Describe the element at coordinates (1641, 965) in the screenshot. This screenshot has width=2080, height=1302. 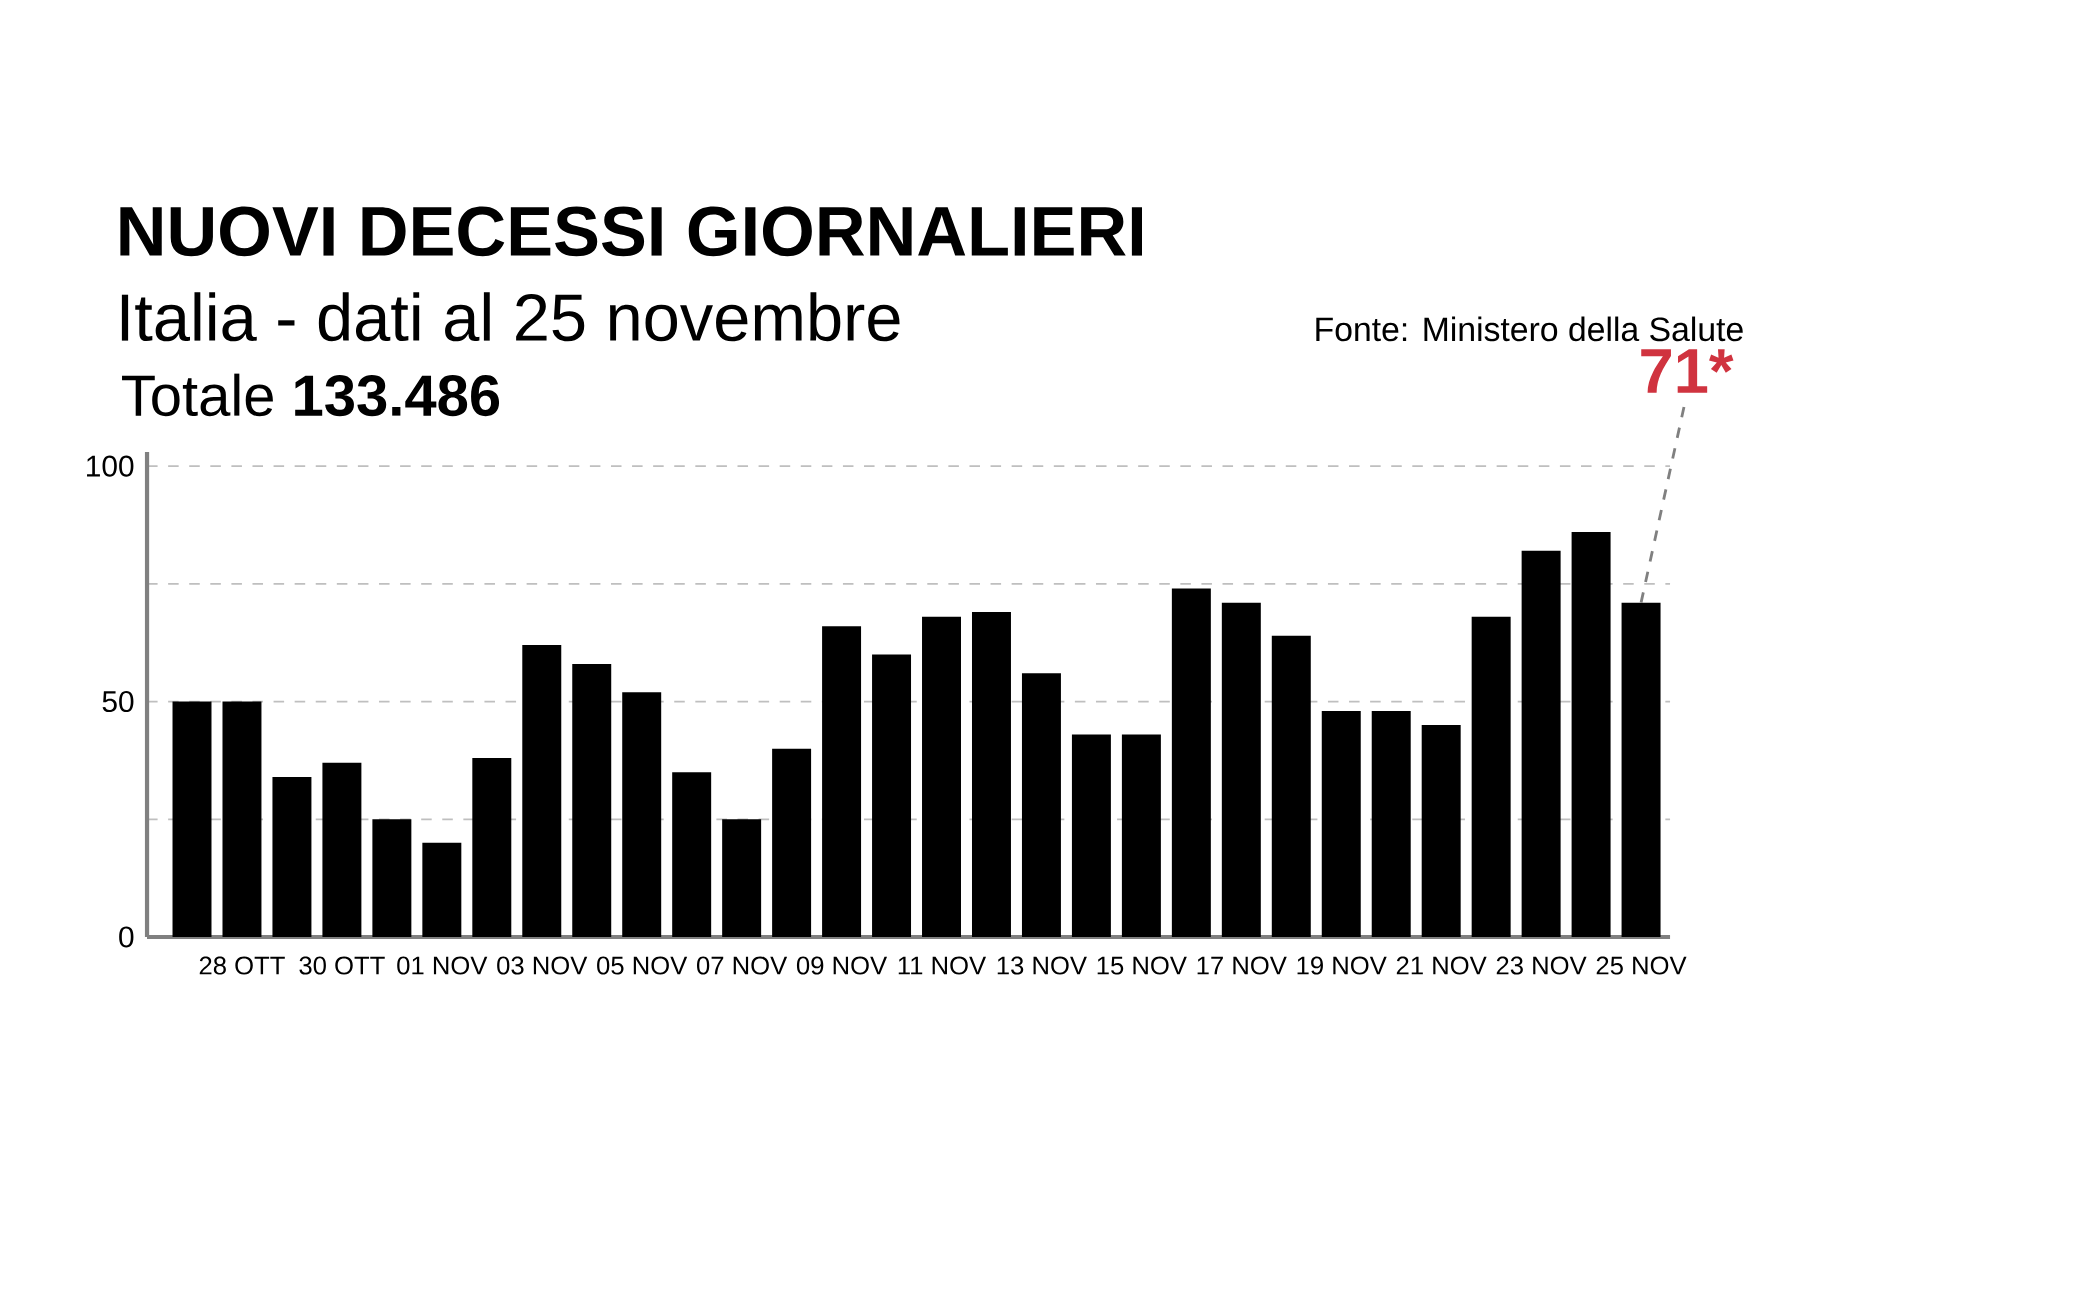
I see `x-tick-label: 25 NOV` at that location.